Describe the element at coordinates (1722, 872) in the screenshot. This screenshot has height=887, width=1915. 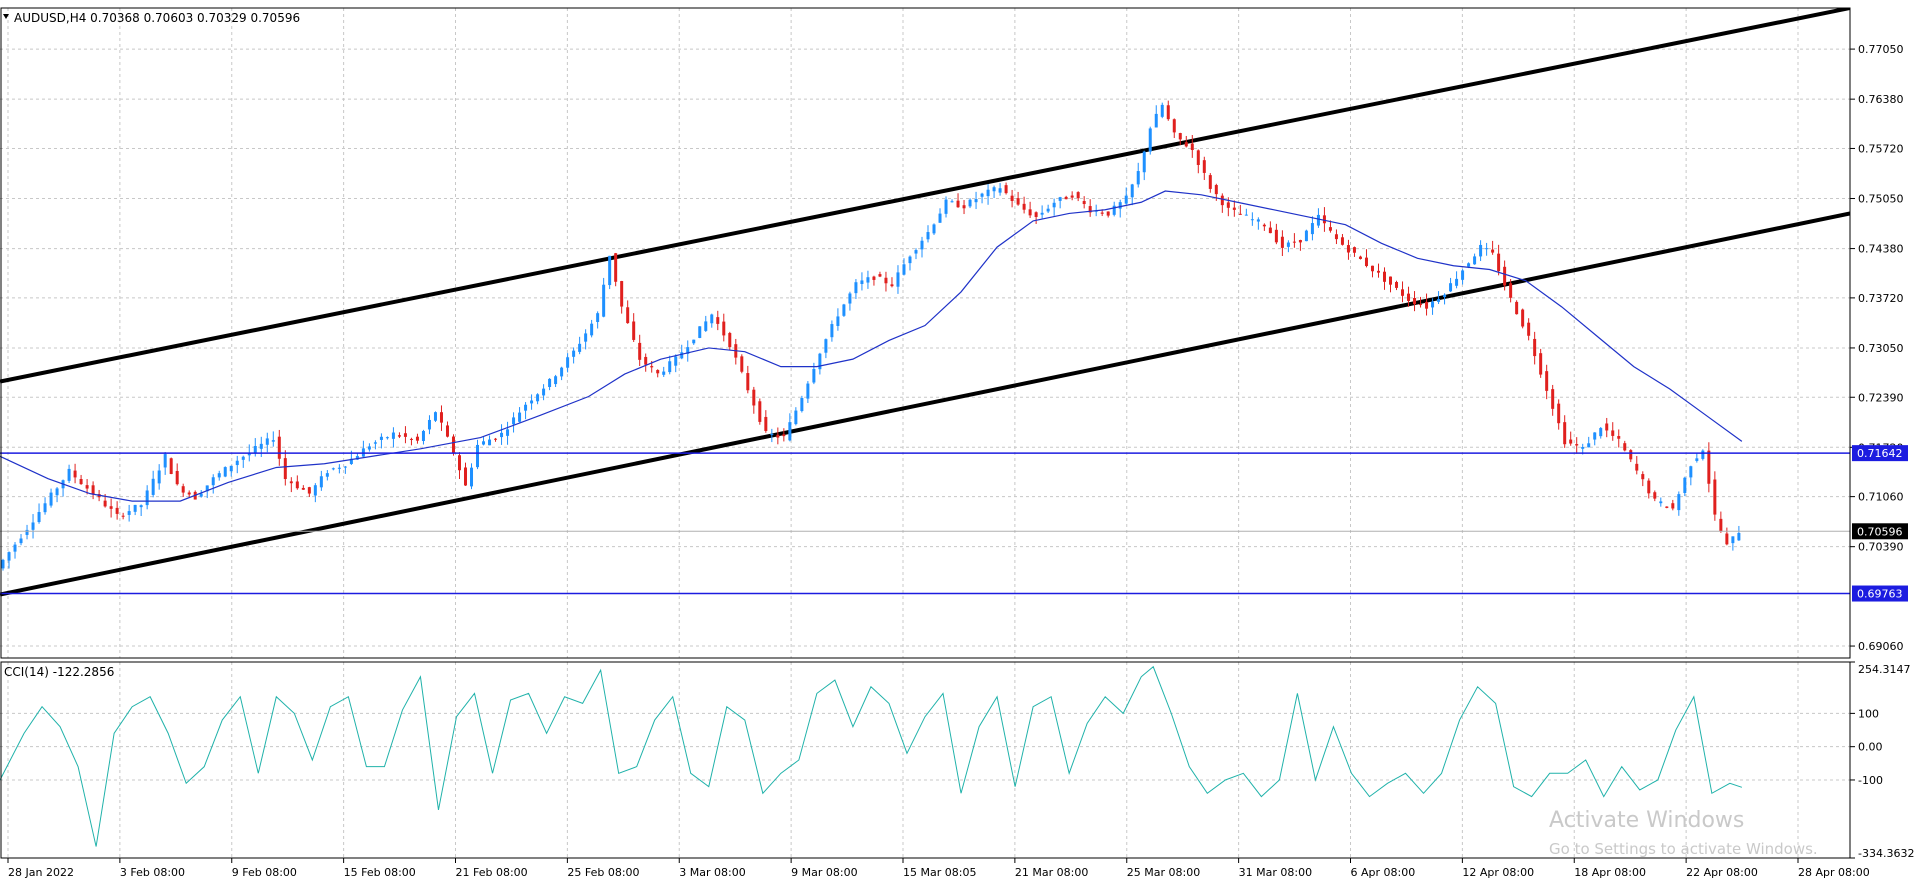
I see `x-tick-label: 22 Apr 08:00` at that location.